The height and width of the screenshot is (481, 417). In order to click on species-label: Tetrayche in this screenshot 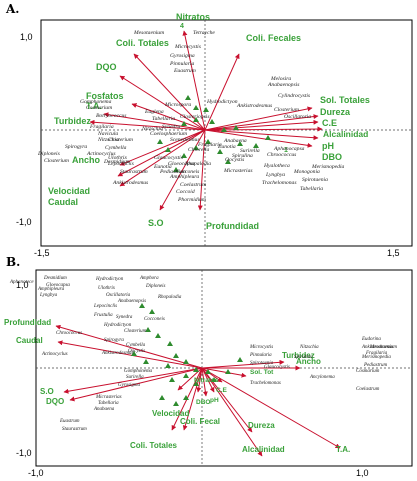, I will do `click(204, 33)`.